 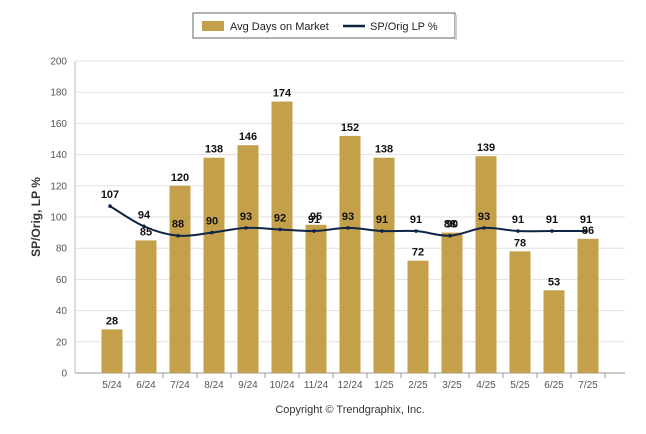 I want to click on bar-value-label: 95, so click(x=316, y=217).